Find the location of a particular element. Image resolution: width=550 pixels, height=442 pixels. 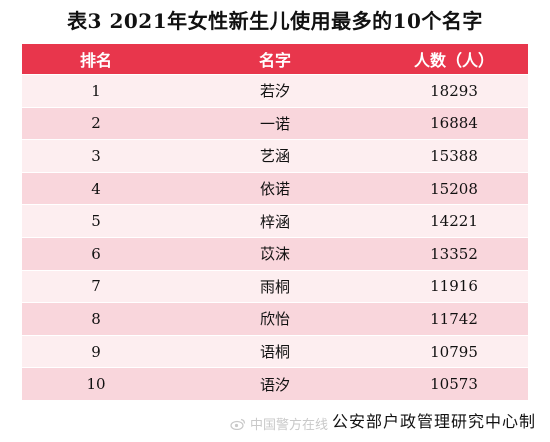

source-credit: 公安部户政管理研究中心制 is located at coordinates (433, 421).